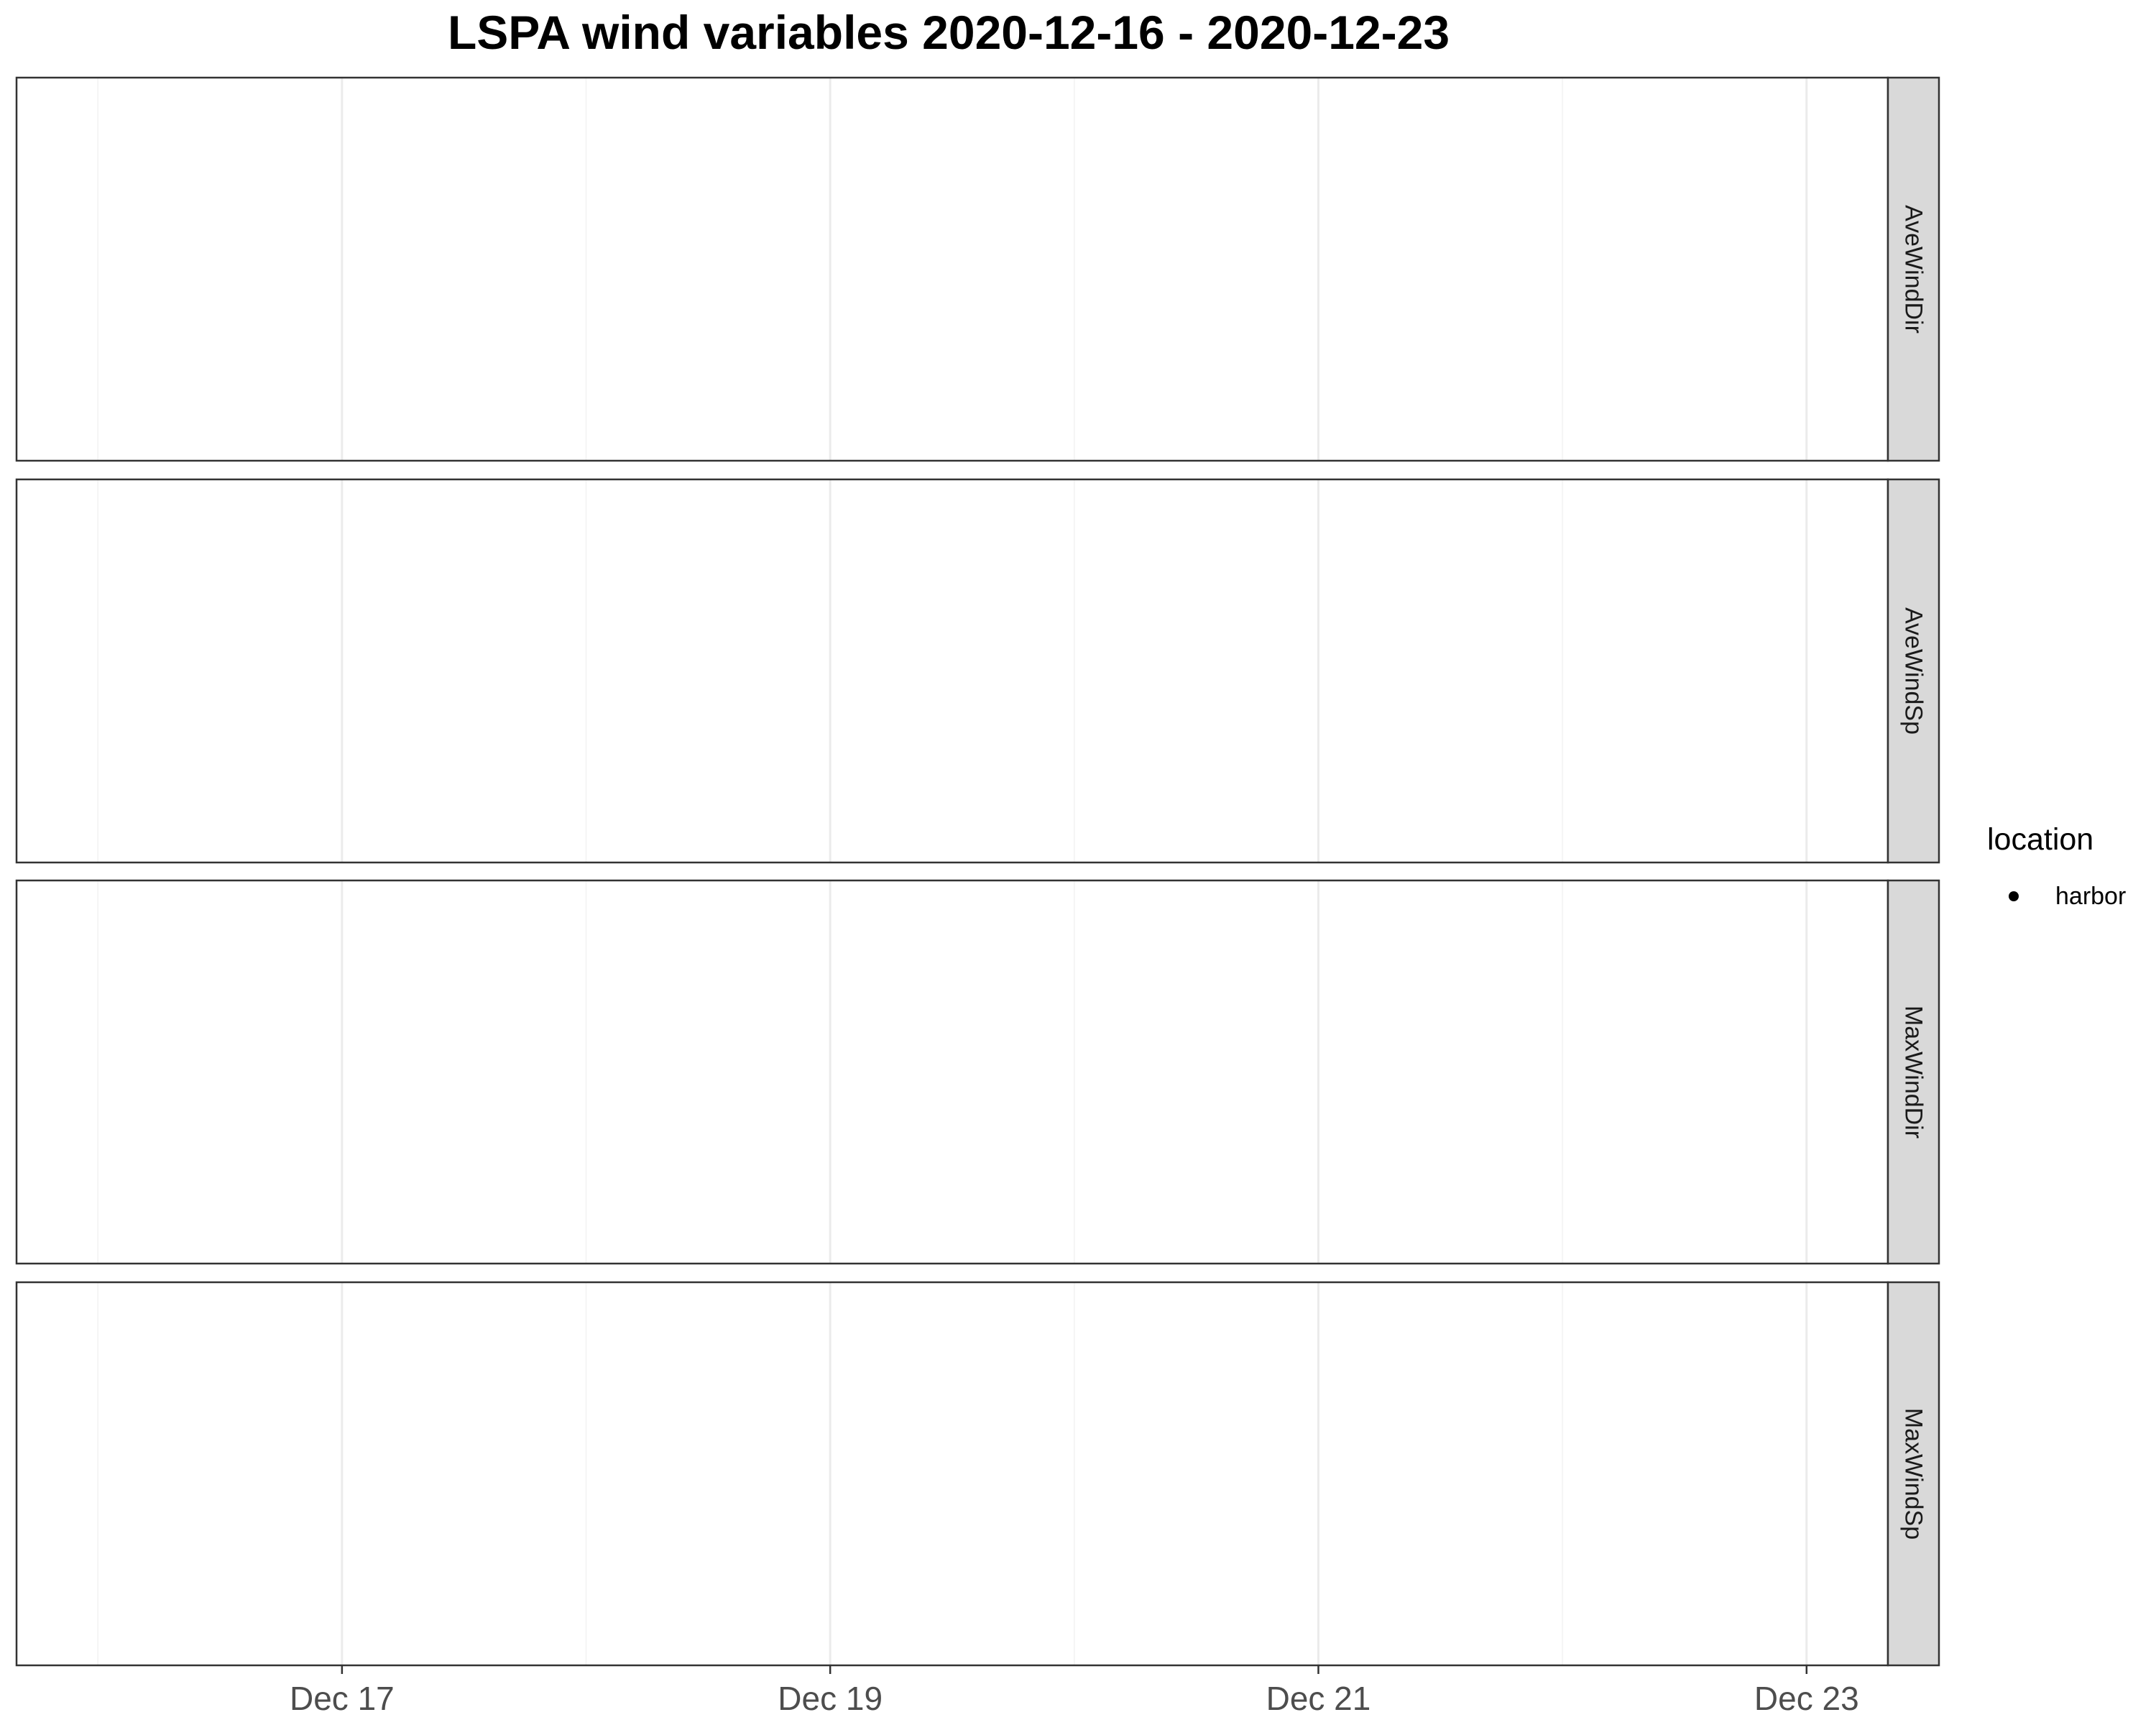 This screenshot has width=2156, height=1725. I want to click on legend-key-harbor, so click(2014, 896).